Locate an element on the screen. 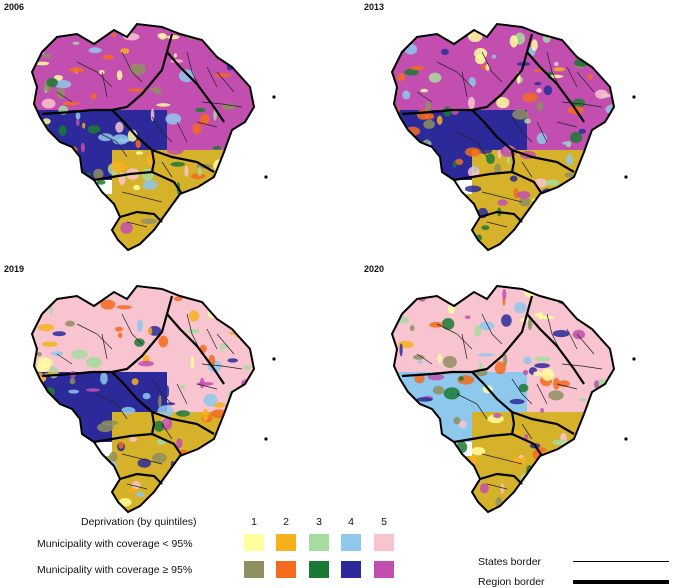 The height and width of the screenshot is (588, 700). panel-year-label: 2013 is located at coordinates (374, 7).